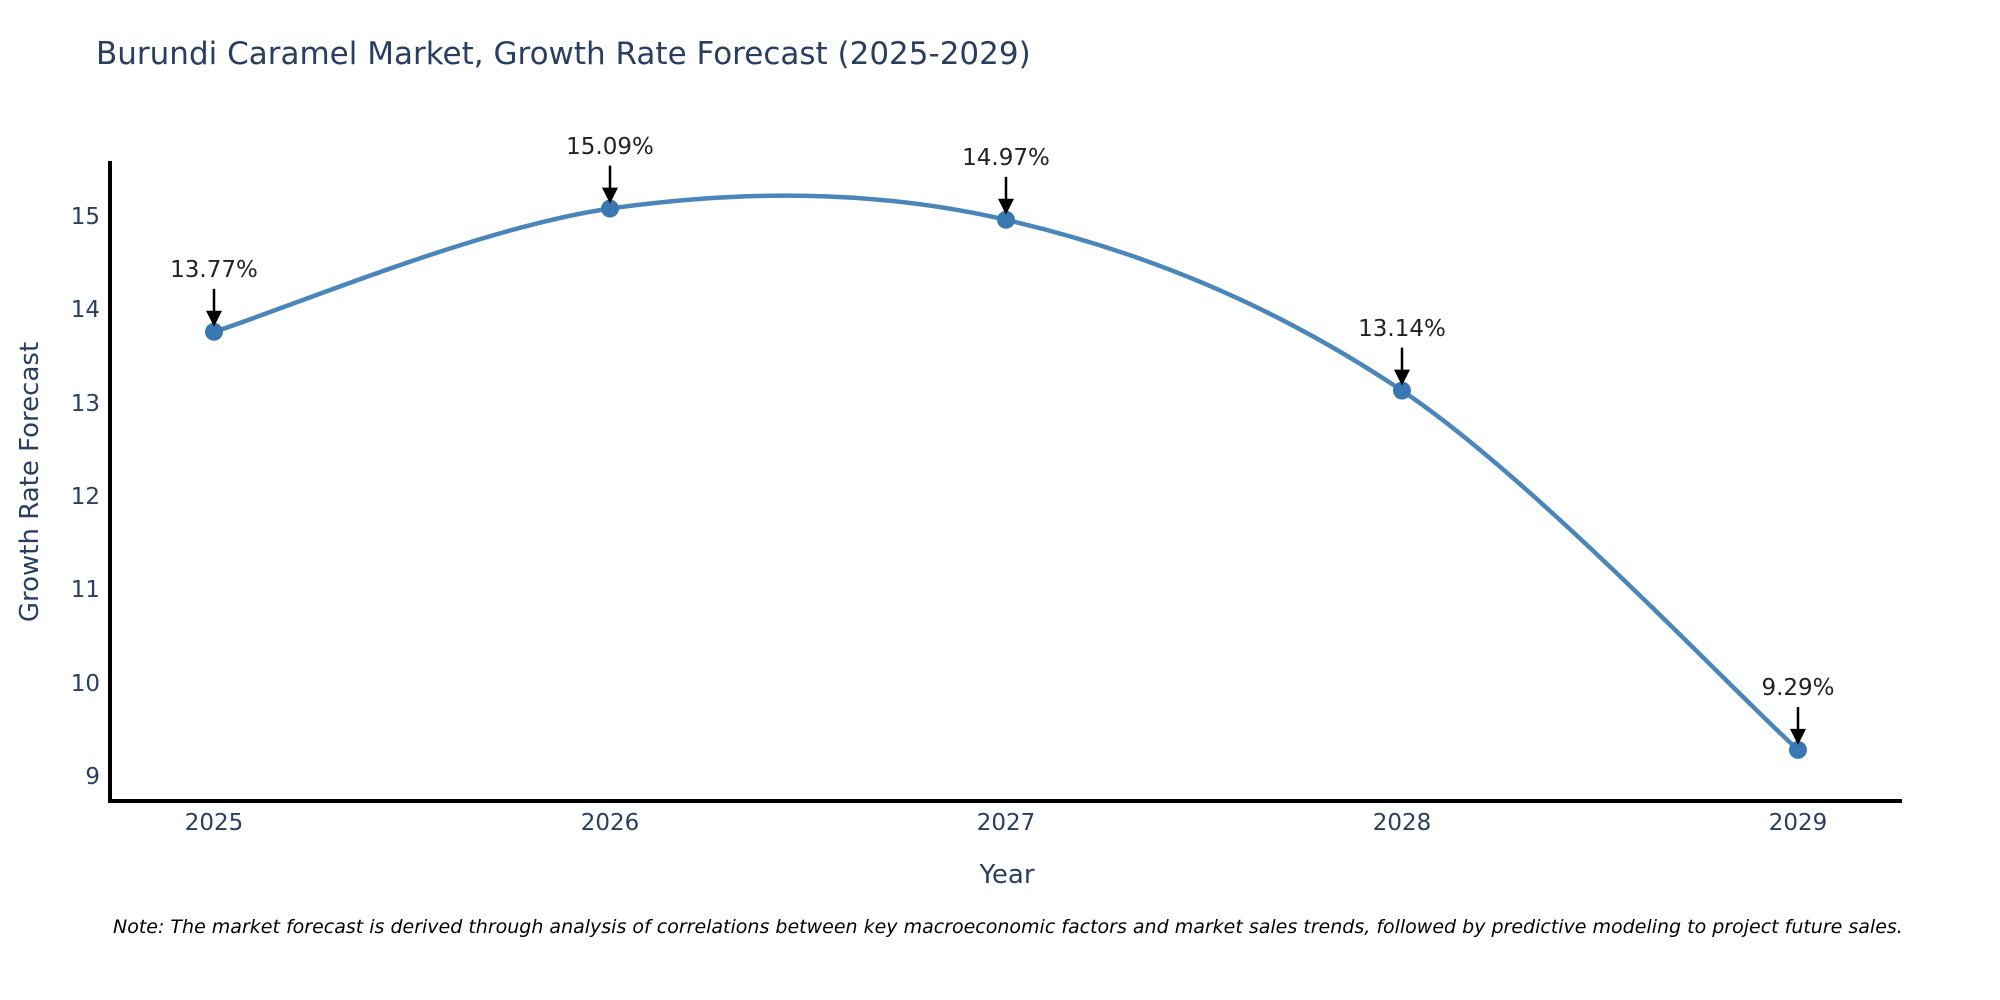  I want to click on y-tick-label: 9, so click(92, 777).